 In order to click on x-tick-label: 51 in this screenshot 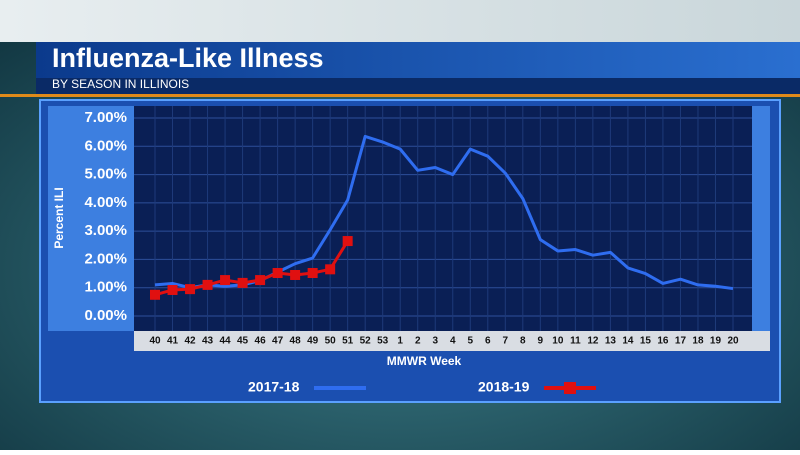, I will do `click(348, 341)`.